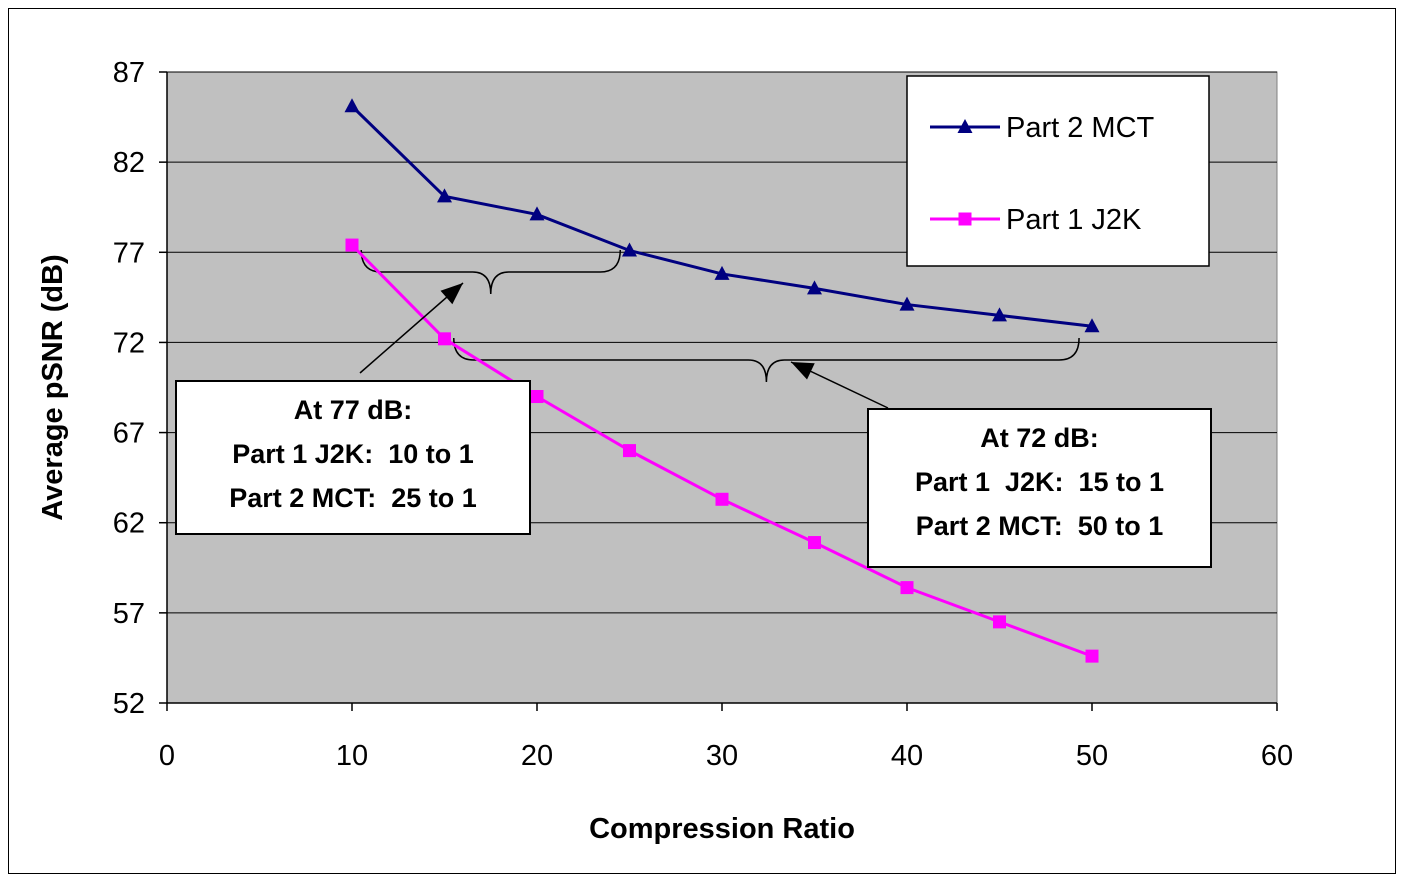 Image resolution: width=1406 pixels, height=879 pixels. Describe the element at coordinates (1092, 756) in the screenshot. I see `x-tick-label: 50` at that location.